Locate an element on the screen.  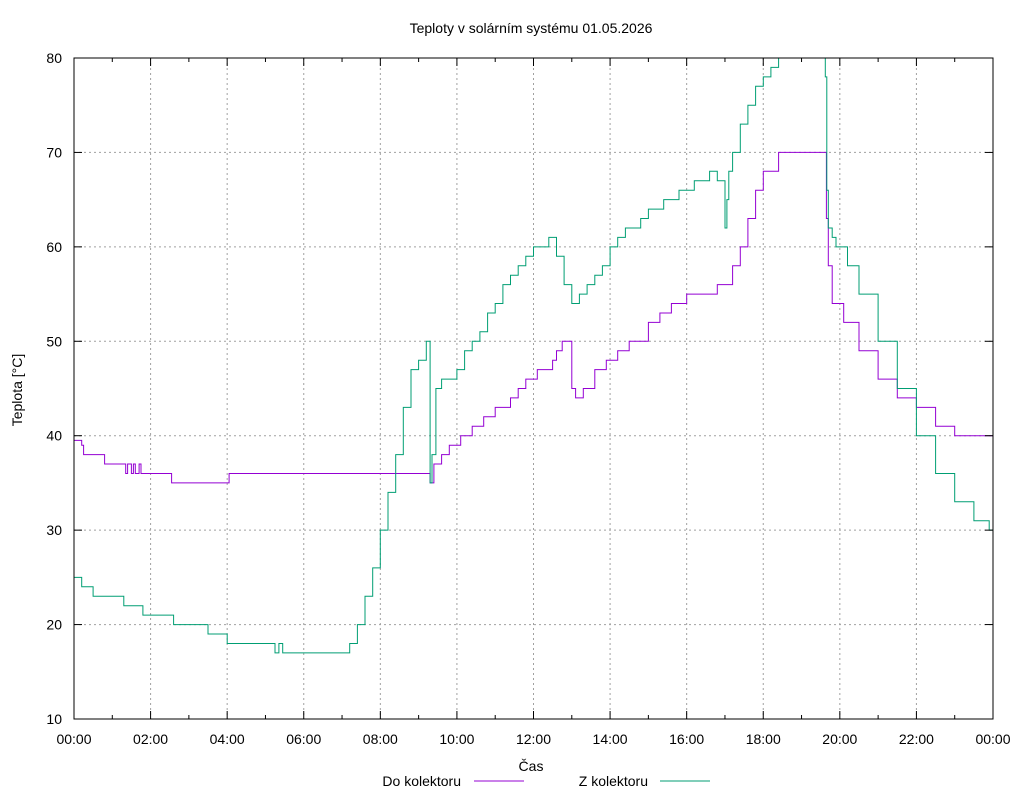
x-tick-label: 08:00 is located at coordinates (380, 739).